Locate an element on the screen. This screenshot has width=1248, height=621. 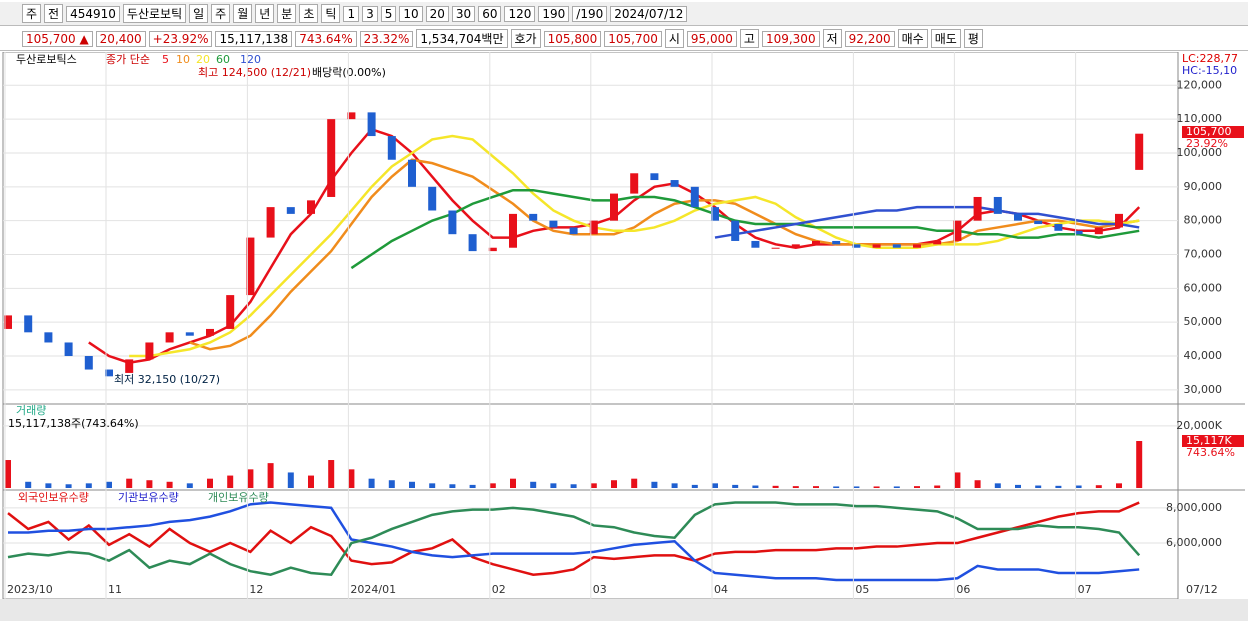
toolbar-item: 시 is located at coordinates (674, 38).